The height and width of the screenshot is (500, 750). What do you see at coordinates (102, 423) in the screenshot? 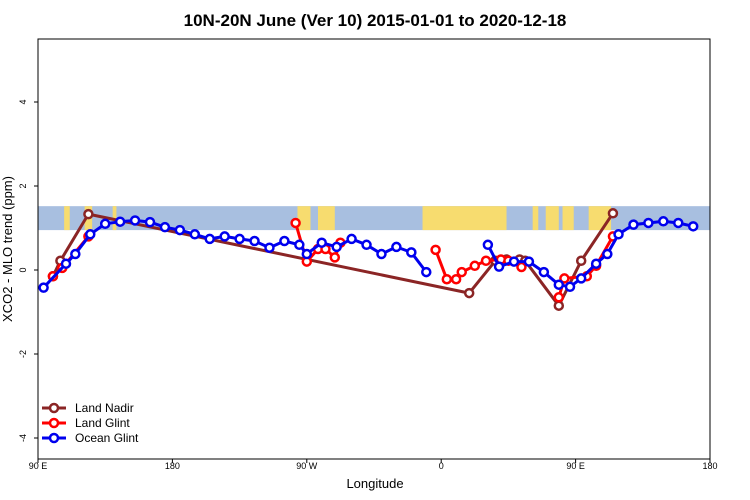
I see `legend-label: Land Glint` at bounding box center [102, 423].